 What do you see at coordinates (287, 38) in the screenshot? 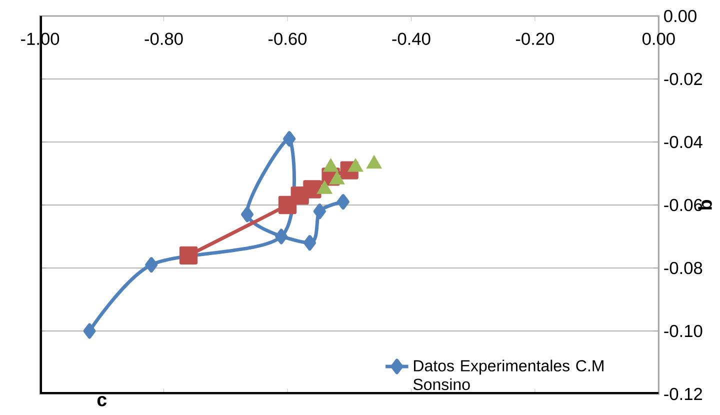
I see `x-tick-label: -0.60` at bounding box center [287, 38].